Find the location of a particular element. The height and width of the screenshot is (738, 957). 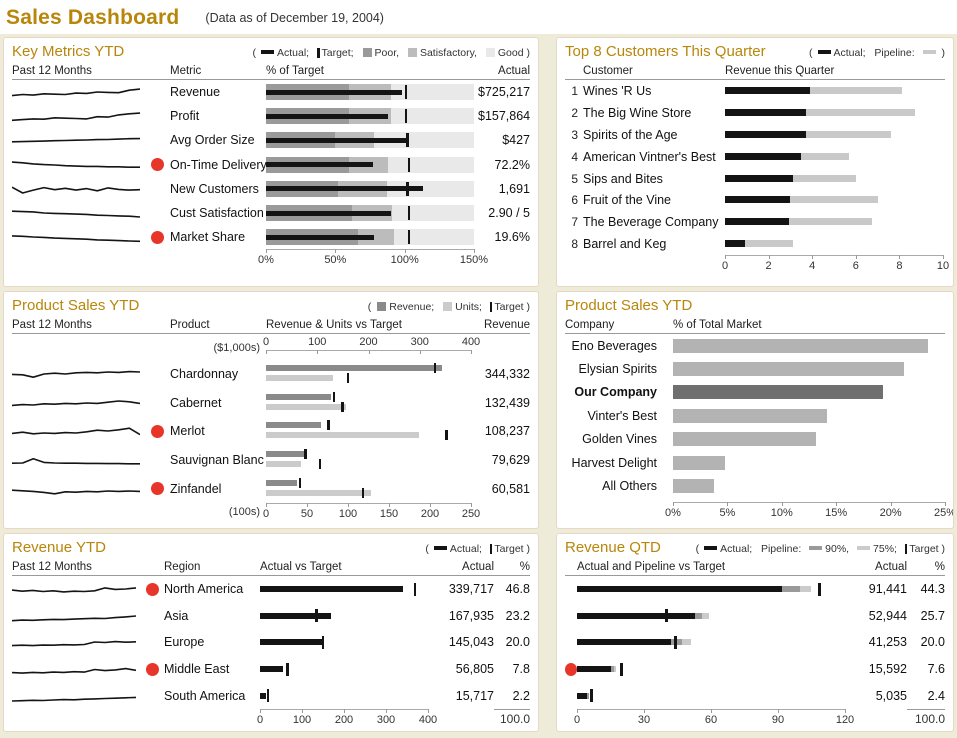

axis-tick-label: 150% is located at coordinates (474, 260).